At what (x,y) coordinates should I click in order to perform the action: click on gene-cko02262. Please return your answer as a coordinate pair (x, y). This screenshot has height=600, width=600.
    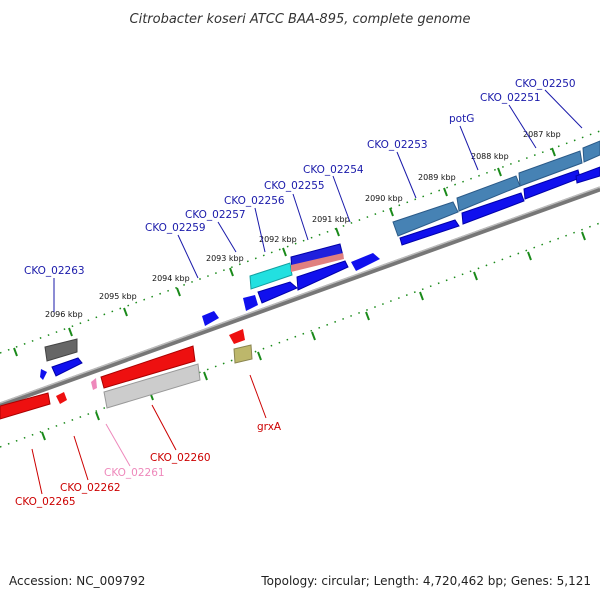
    Looking at the image, I should click on (61, 398).